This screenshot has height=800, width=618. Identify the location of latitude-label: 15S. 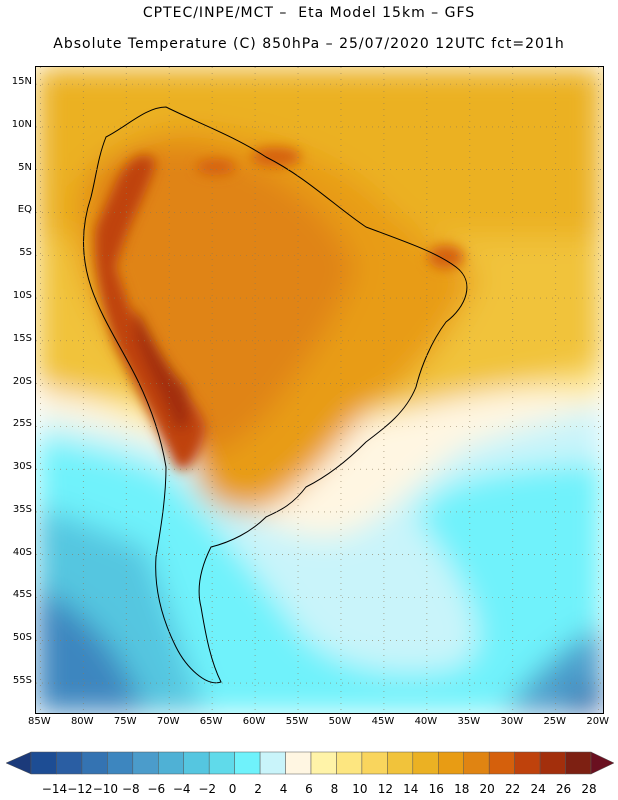
(22, 338).